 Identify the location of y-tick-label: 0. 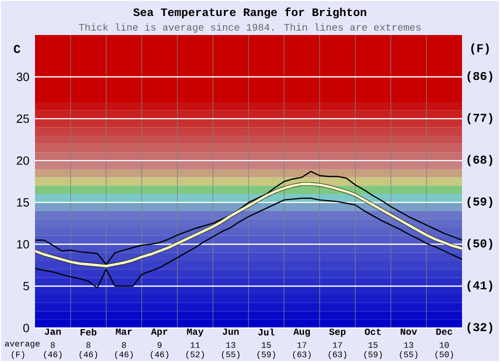
(26, 328).